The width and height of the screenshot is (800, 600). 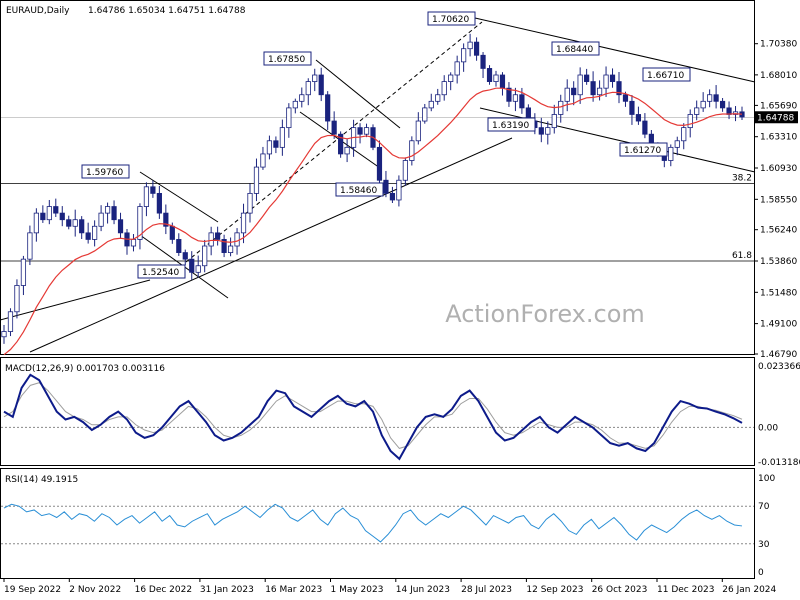 I want to click on trend-line, so click(x=615, y=50).